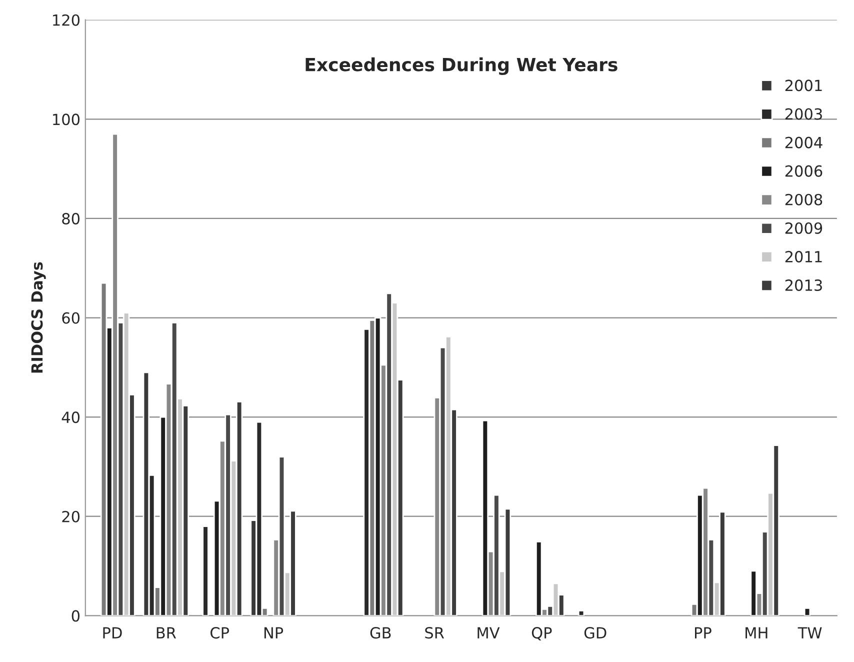 The width and height of the screenshot is (854, 662). What do you see at coordinates (71, 516) in the screenshot?
I see `y-tick-label: 20` at bounding box center [71, 516].